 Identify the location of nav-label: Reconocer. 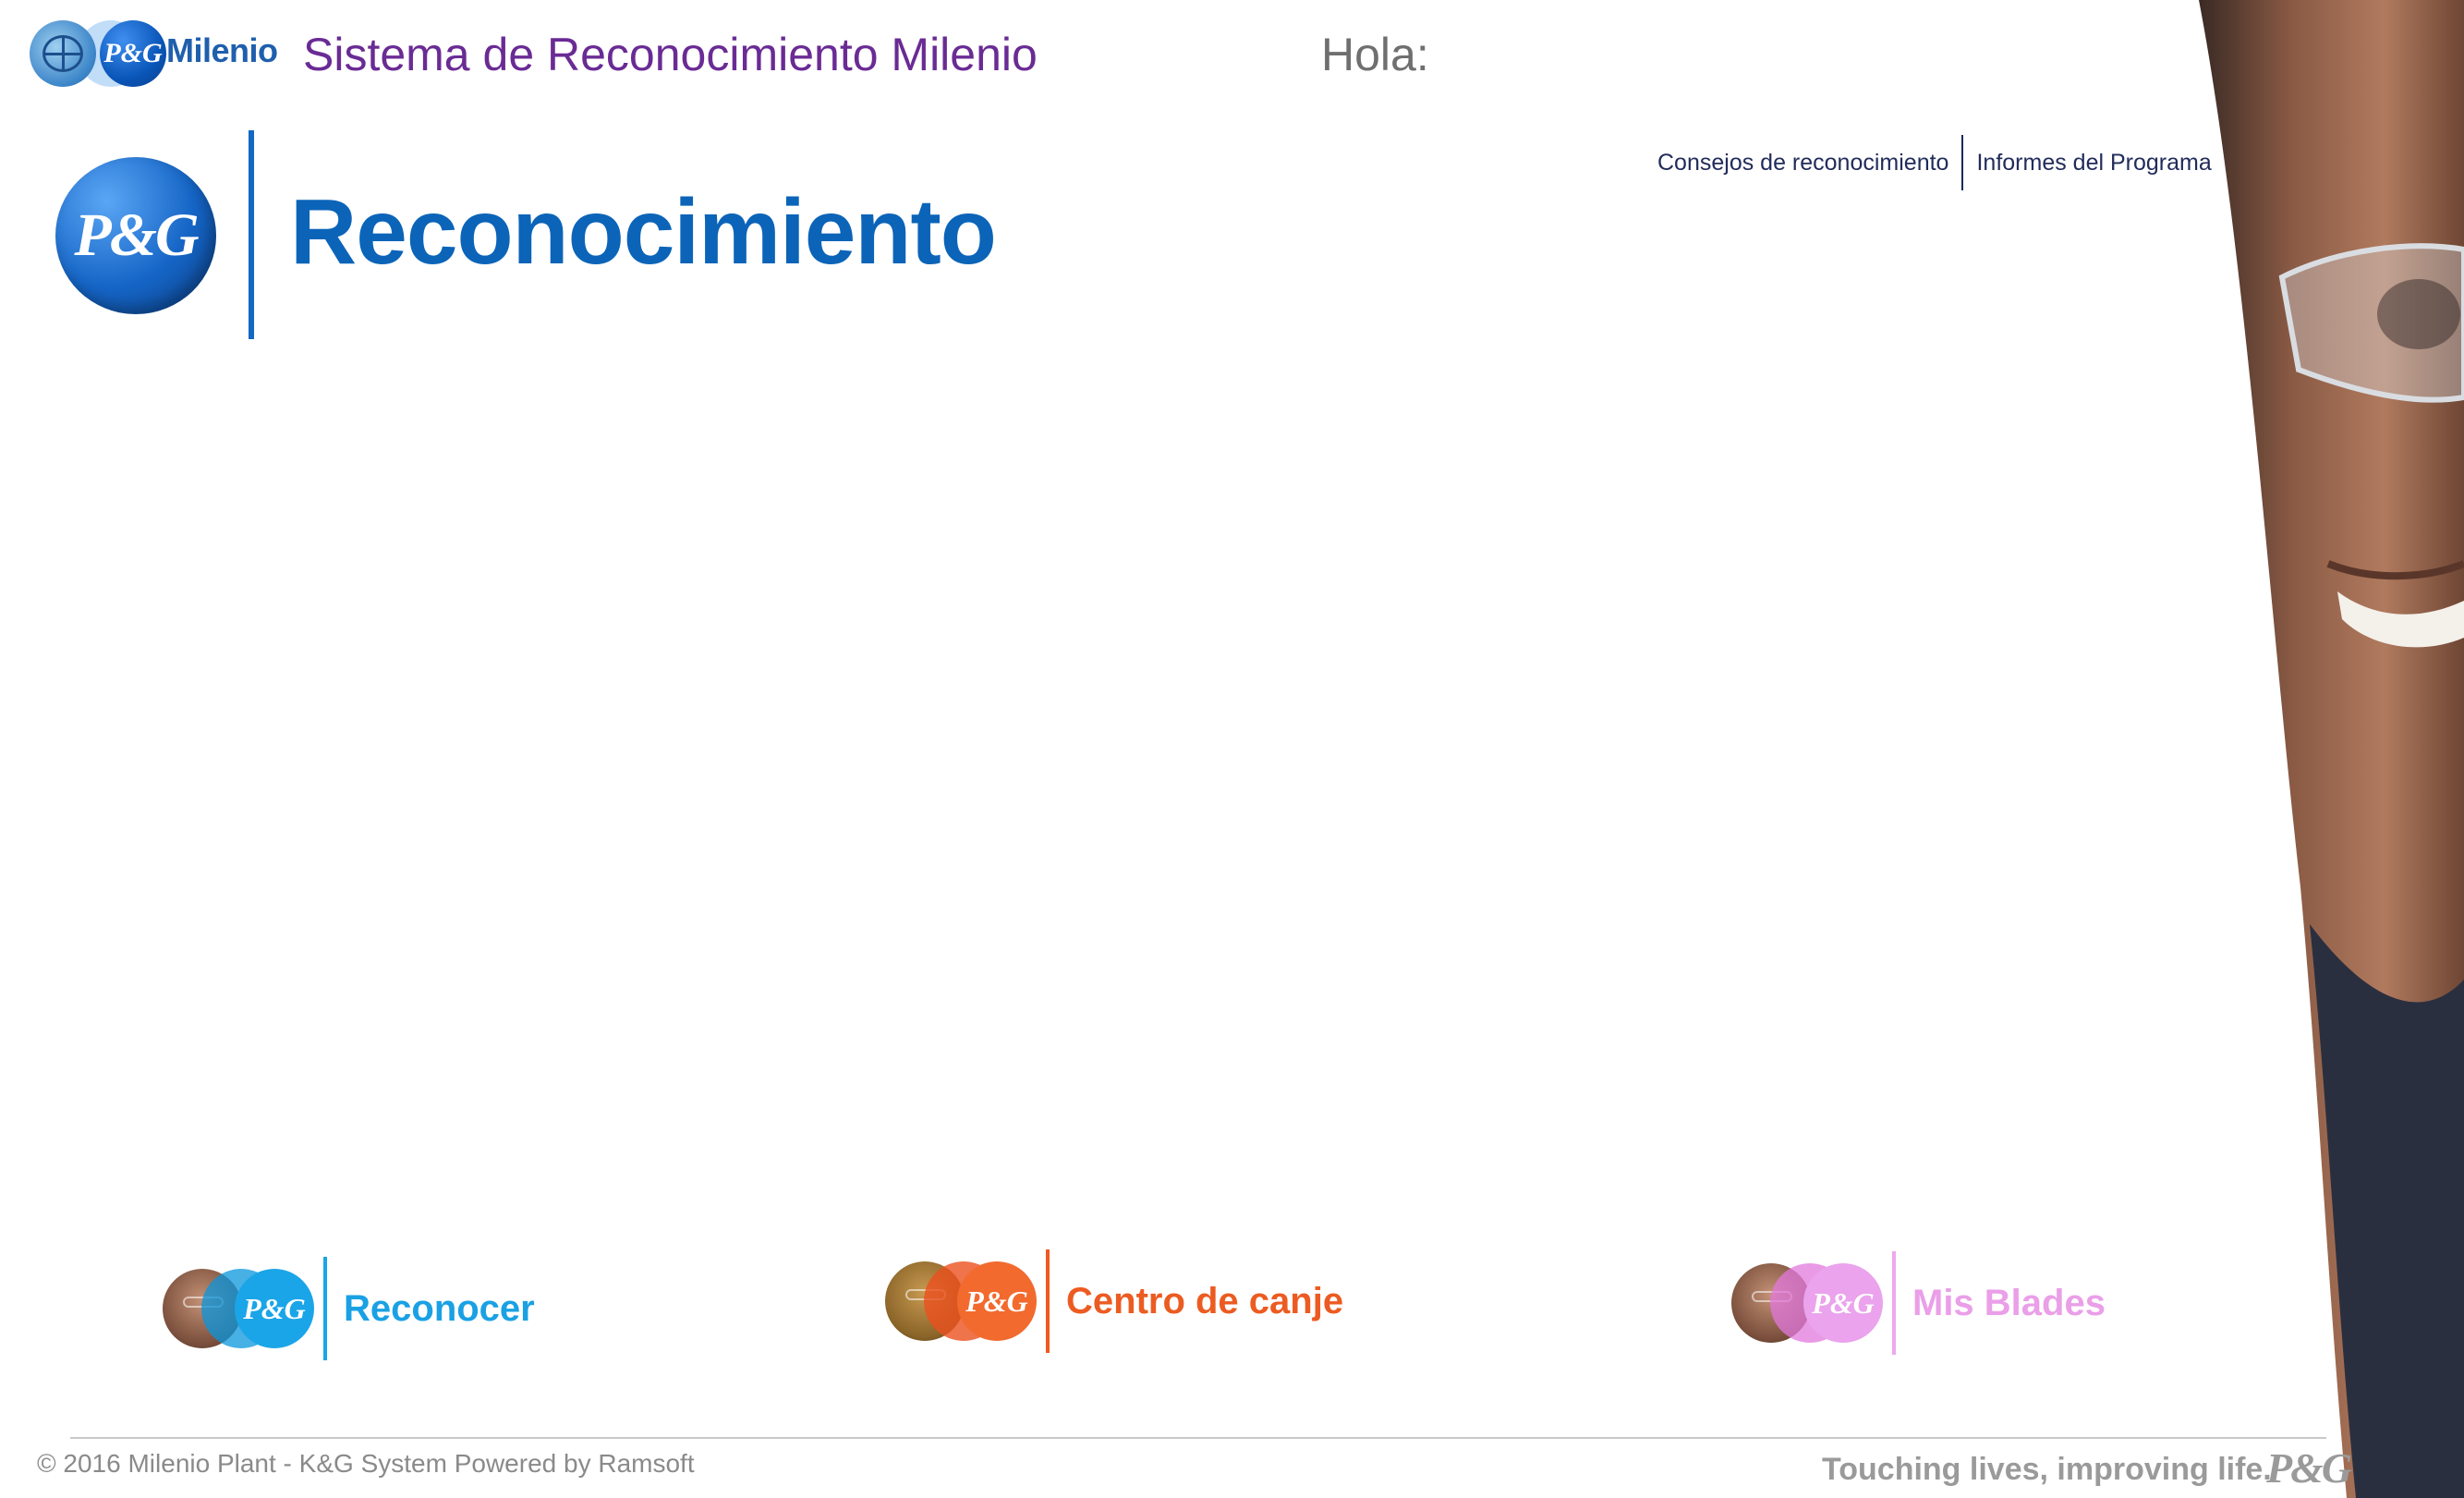
(439, 1308).